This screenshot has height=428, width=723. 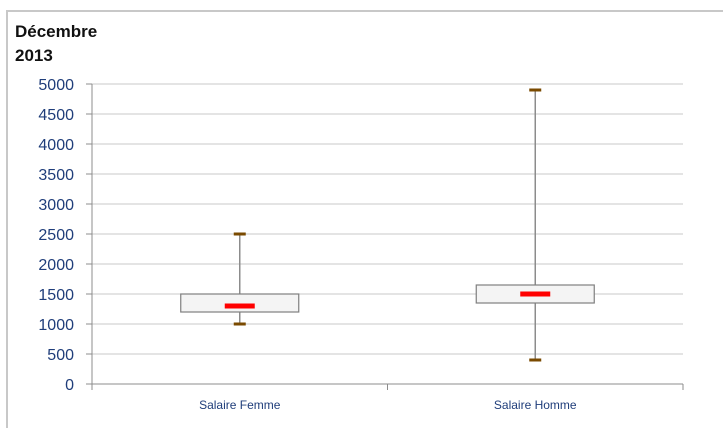 What do you see at coordinates (56, 265) in the screenshot?
I see `y-tick-label: 2000` at bounding box center [56, 265].